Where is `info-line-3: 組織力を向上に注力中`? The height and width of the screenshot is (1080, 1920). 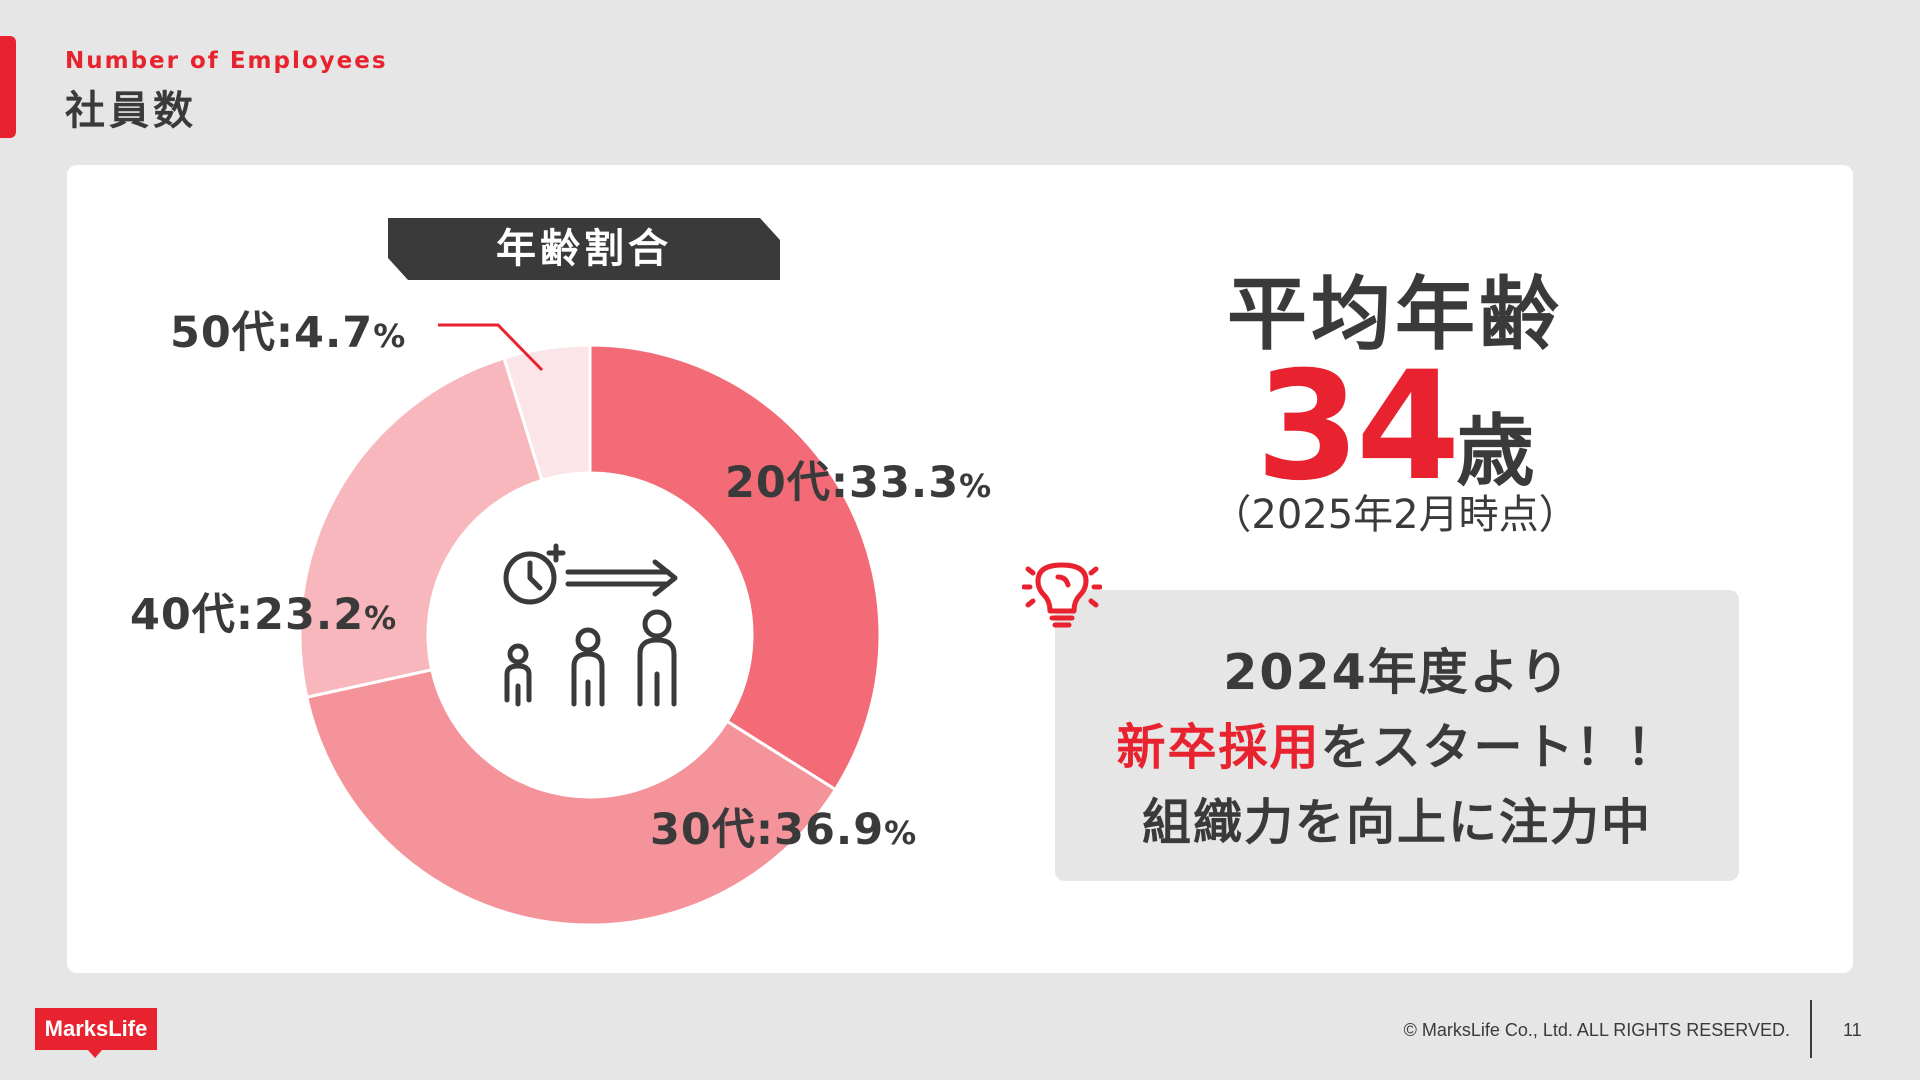 info-line-3: 組織力を向上に注力中 is located at coordinates (1396, 822).